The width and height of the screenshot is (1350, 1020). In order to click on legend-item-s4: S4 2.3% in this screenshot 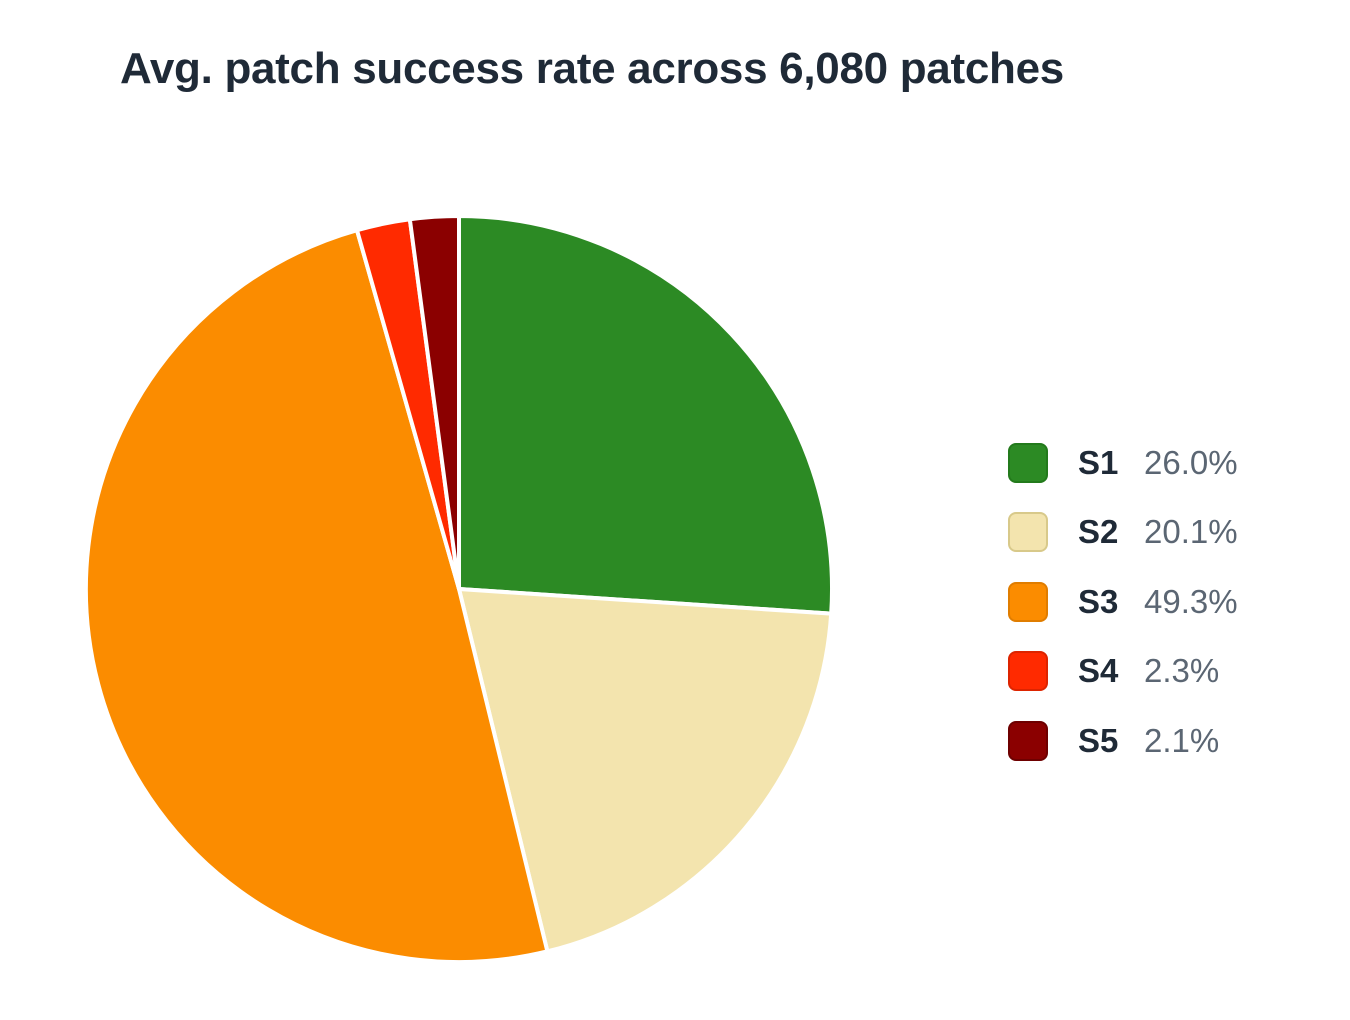, I will do `click(1168, 672)`.